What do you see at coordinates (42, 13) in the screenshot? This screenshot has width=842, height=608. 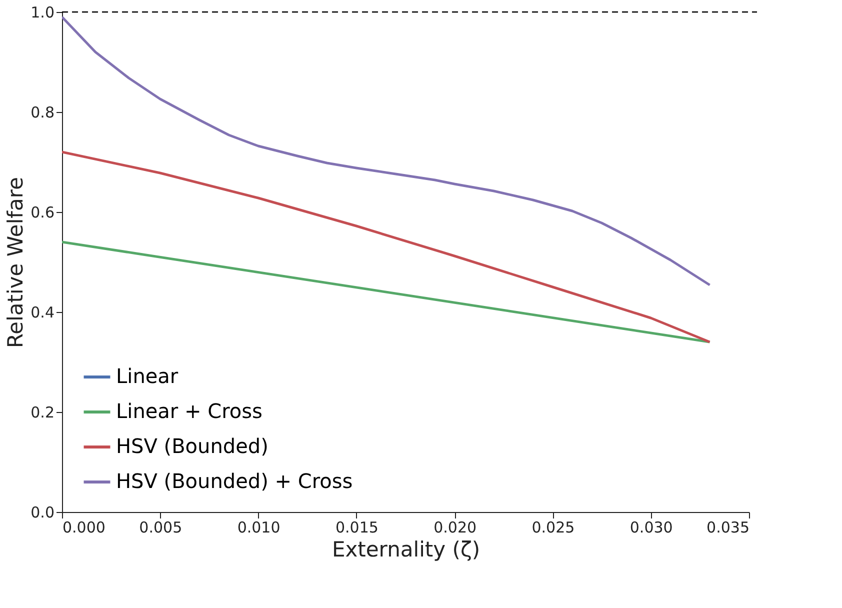 I see `y-tick-label: 1.0` at bounding box center [42, 13].